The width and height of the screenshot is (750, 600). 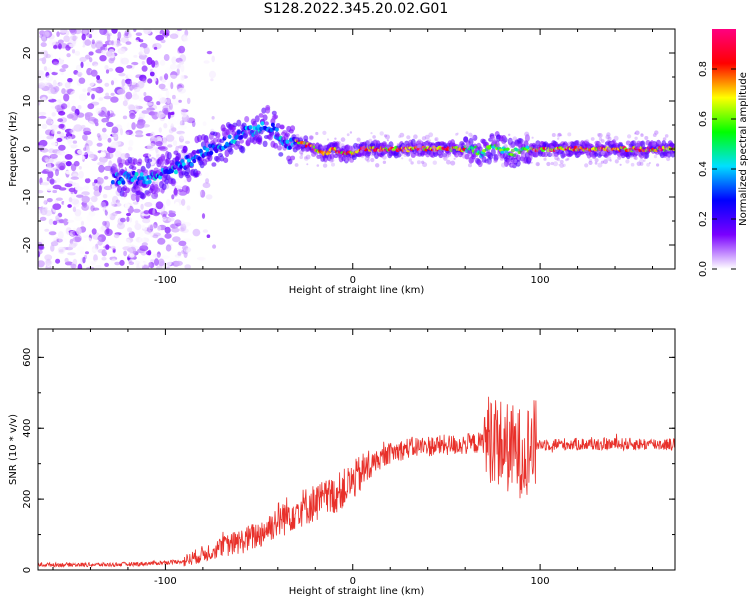 What do you see at coordinates (540, 280) in the screenshot?
I see `heatmap-xtick-label: 100` at bounding box center [540, 280].